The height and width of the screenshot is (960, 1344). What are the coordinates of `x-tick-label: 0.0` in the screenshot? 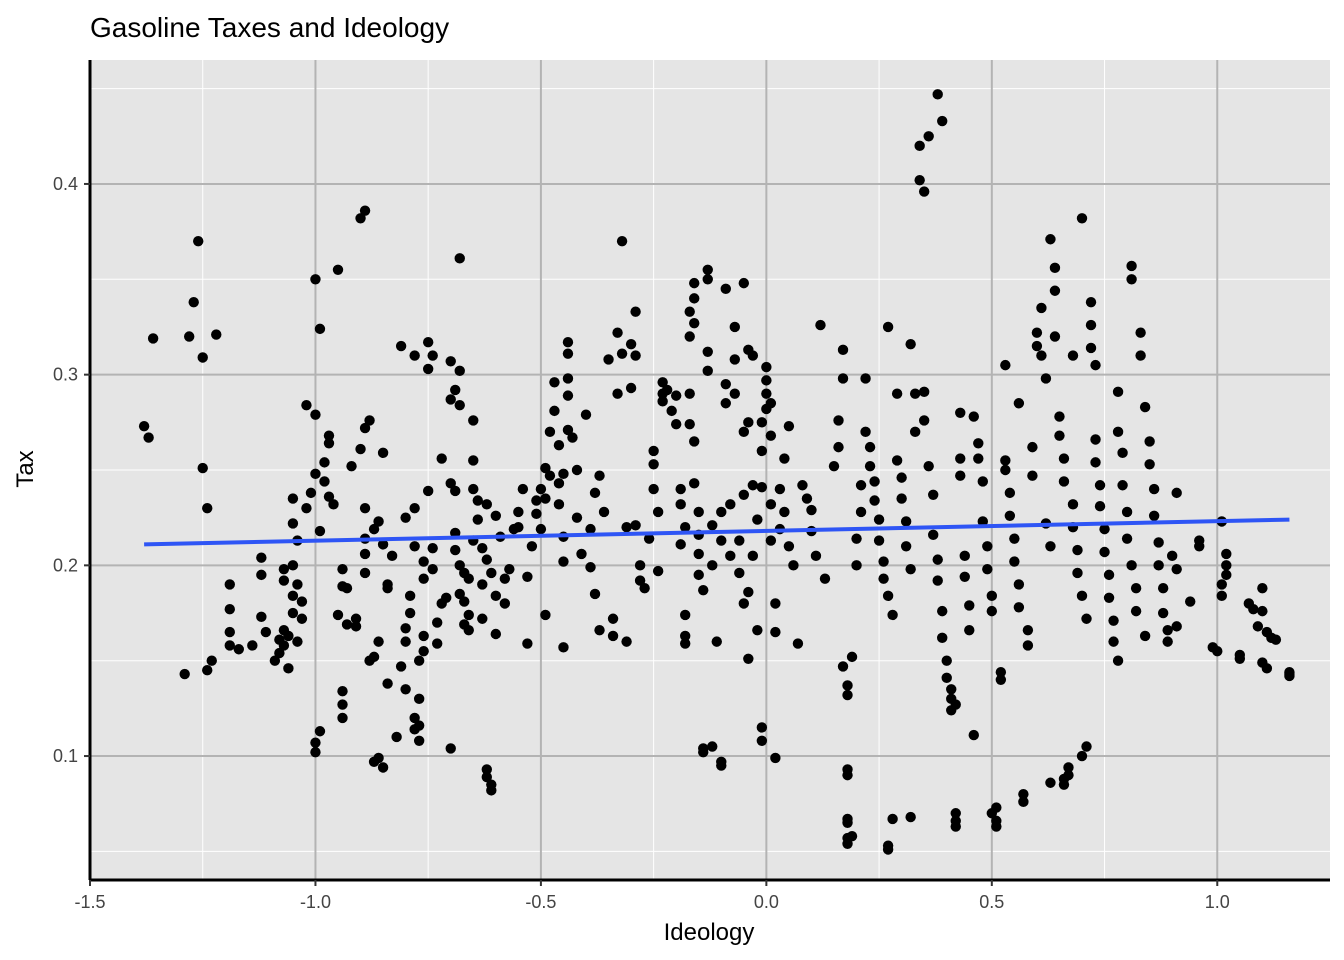 It's located at (766, 902).